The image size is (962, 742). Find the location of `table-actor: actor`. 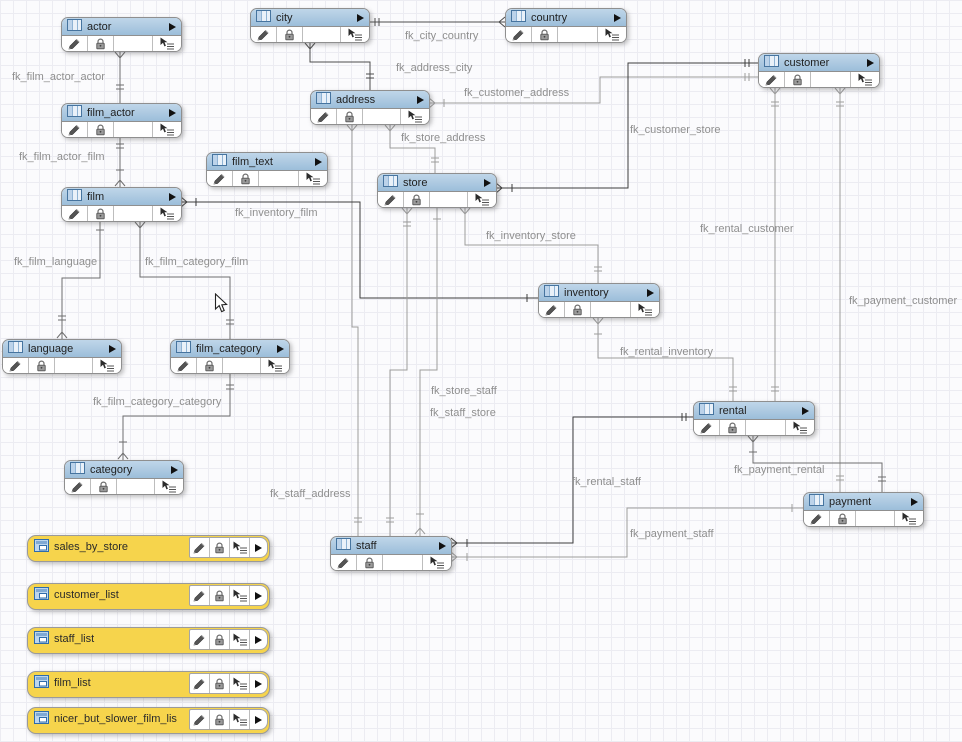

table-actor: actor is located at coordinates (121, 34).